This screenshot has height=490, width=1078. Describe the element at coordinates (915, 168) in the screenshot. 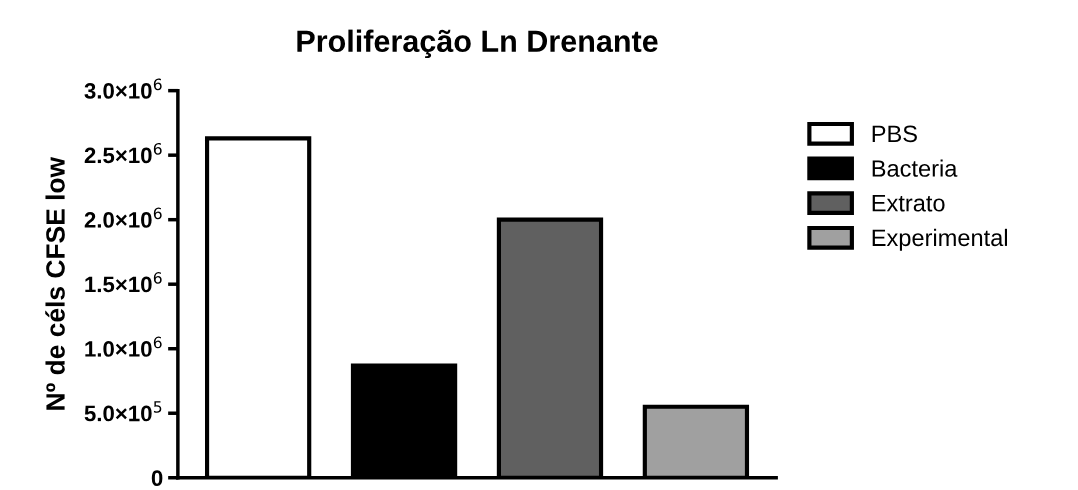

I see `legend-label: Bacteria` at that location.